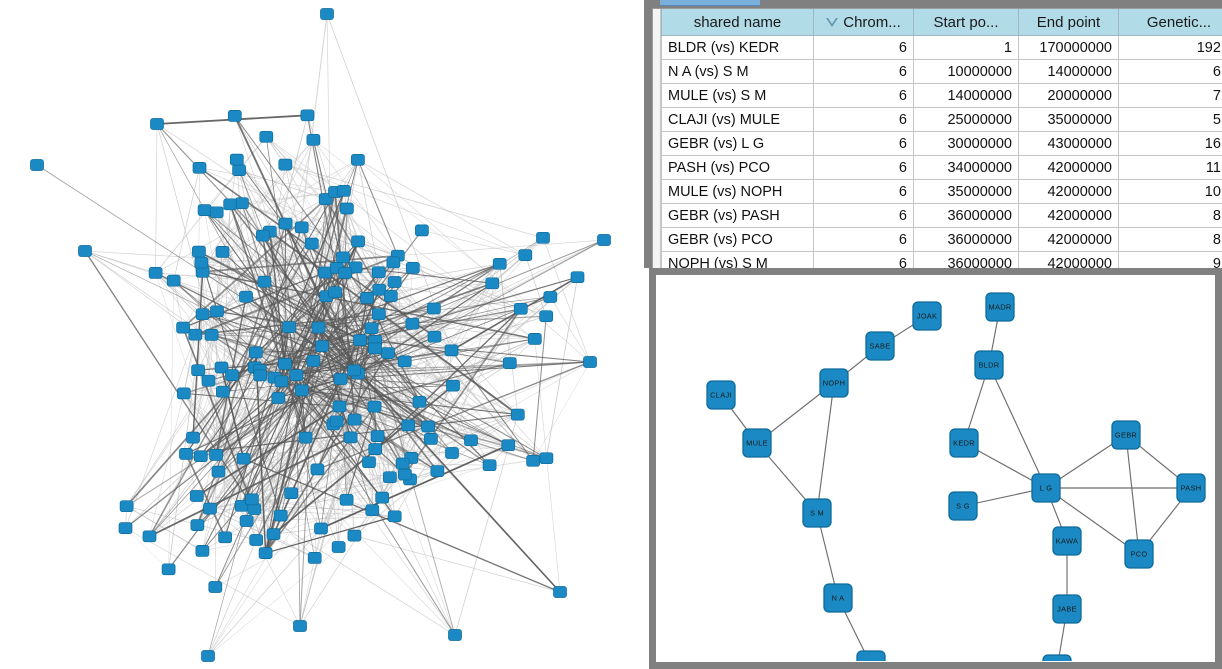 The width and height of the screenshot is (1222, 669). Describe the element at coordinates (737, 239) in the screenshot. I see `cell-shared-name: GEBR (vs) PCO` at that location.